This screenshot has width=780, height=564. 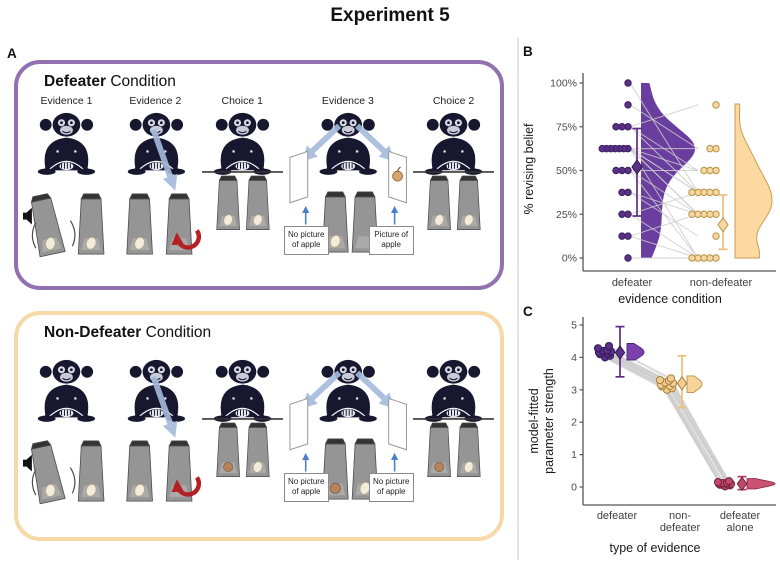 What do you see at coordinates (574, 488) in the screenshot?
I see `svg-text: 0` at bounding box center [574, 488].